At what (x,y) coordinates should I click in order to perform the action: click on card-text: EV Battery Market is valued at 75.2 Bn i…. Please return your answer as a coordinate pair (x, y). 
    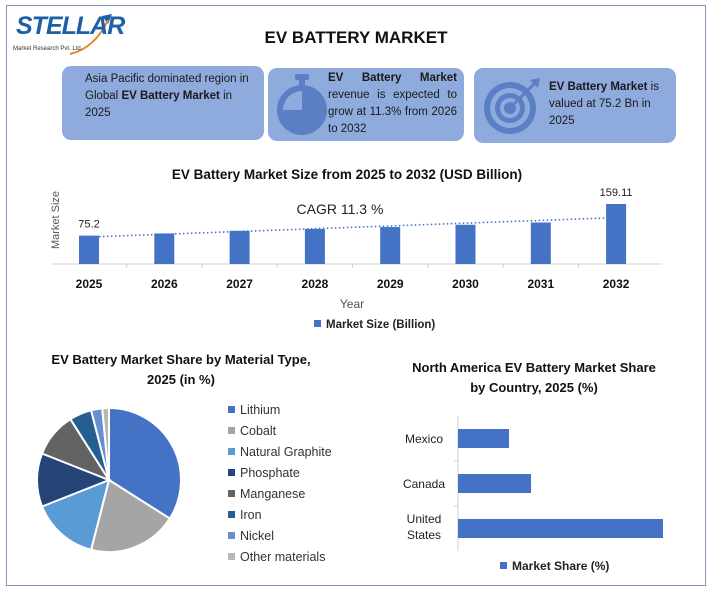
    Looking at the image, I should click on (604, 104).